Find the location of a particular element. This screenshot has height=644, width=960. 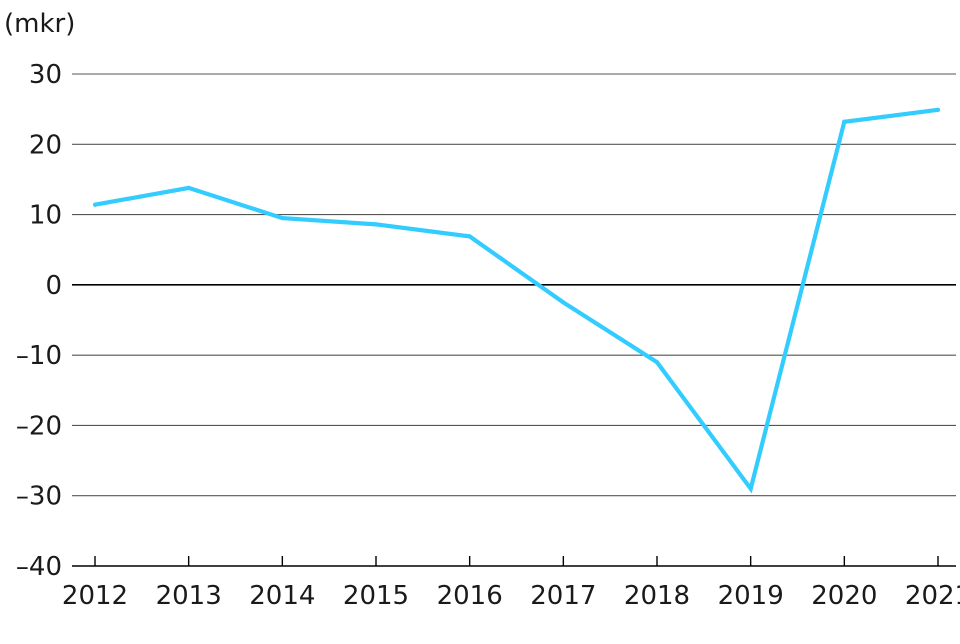

x-tick-label: 2020 is located at coordinates (844, 596).